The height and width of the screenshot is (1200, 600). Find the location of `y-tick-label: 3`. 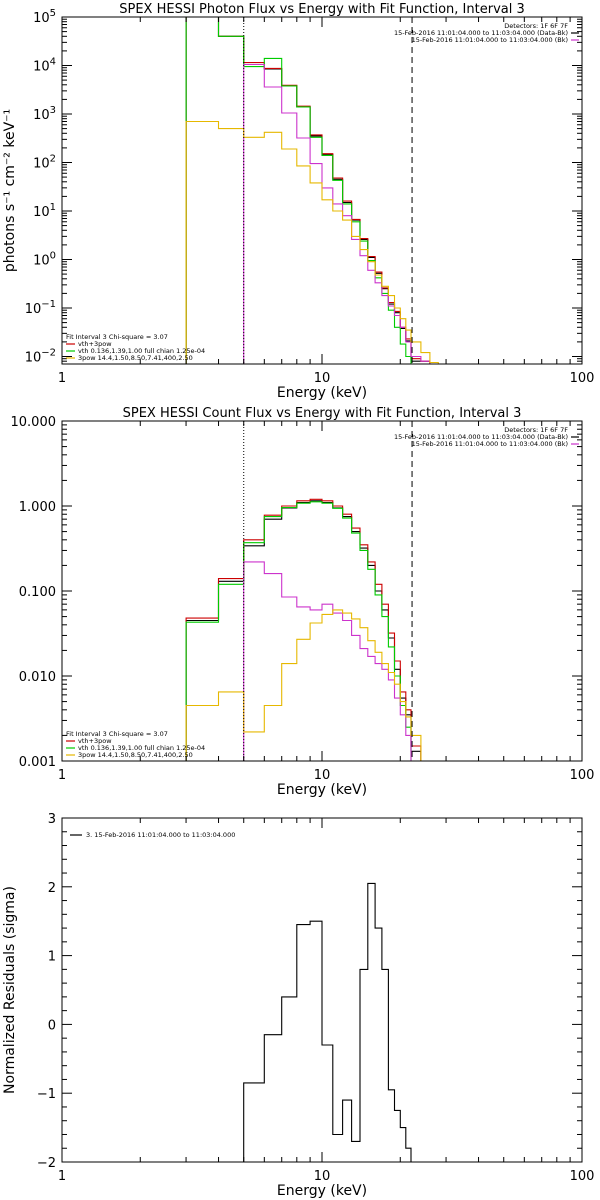

y-tick-label: 3 is located at coordinates (52, 819).